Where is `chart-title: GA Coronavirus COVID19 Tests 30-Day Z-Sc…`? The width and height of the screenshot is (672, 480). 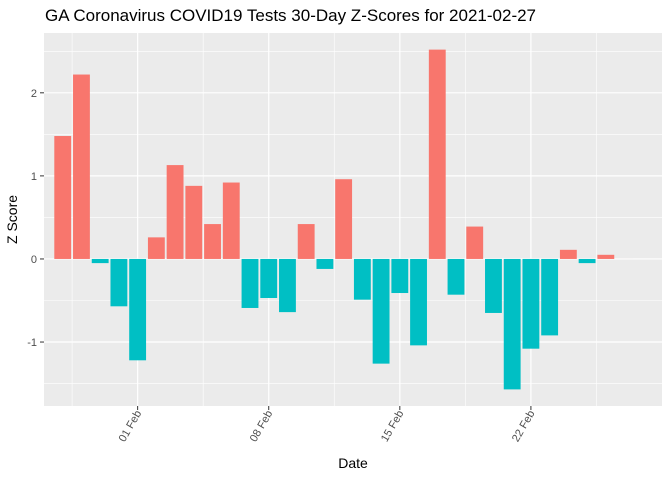 chart-title: GA Coronavirus COVID19 Tests 30-Day Z-Sc… is located at coordinates (291, 15).